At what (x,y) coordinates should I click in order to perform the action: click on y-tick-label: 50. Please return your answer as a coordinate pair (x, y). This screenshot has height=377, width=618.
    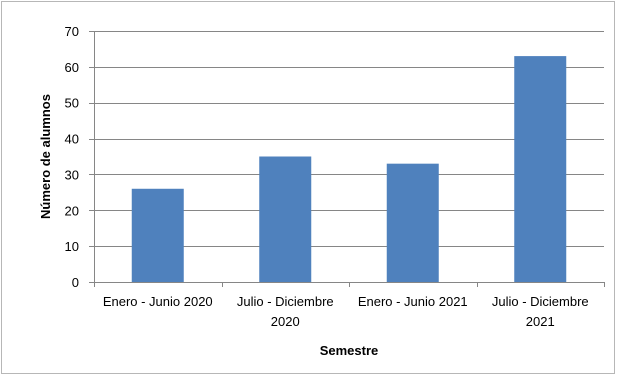
    Looking at the image, I should click on (72, 103).